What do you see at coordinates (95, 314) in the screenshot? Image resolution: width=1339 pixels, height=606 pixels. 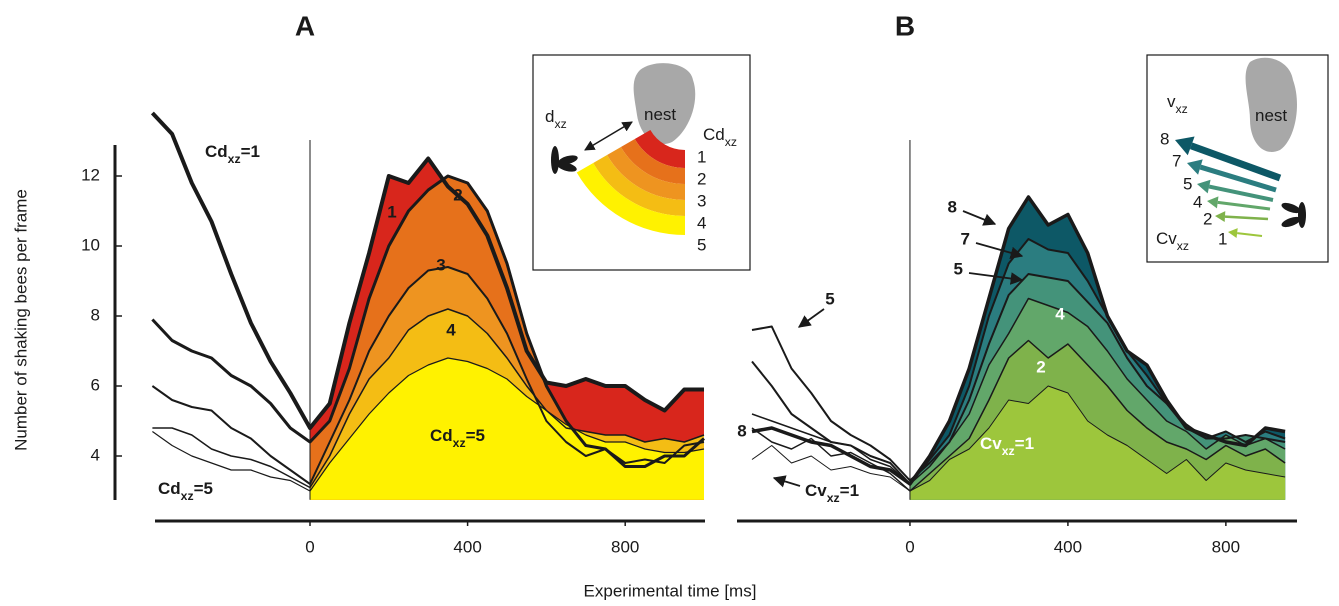 I see `y-tick-label: 8` at bounding box center [95, 314].